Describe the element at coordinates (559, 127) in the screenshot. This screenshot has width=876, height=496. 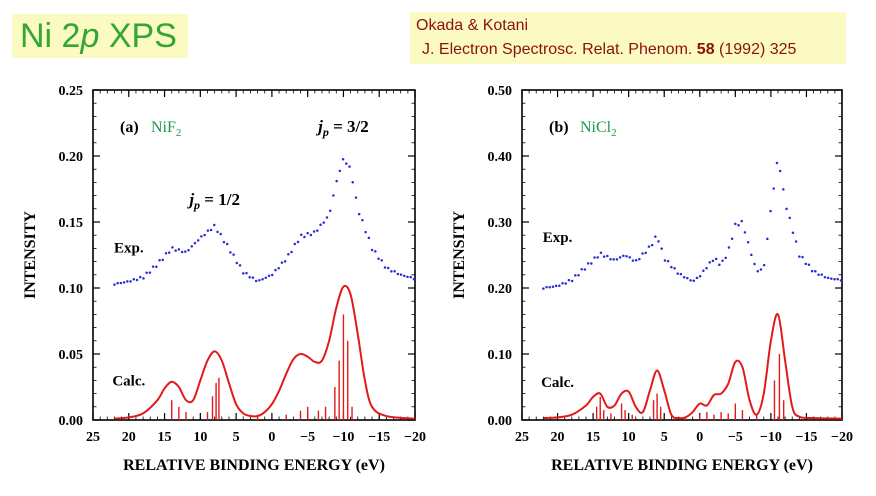
I see `panel-label: (b)` at that location.